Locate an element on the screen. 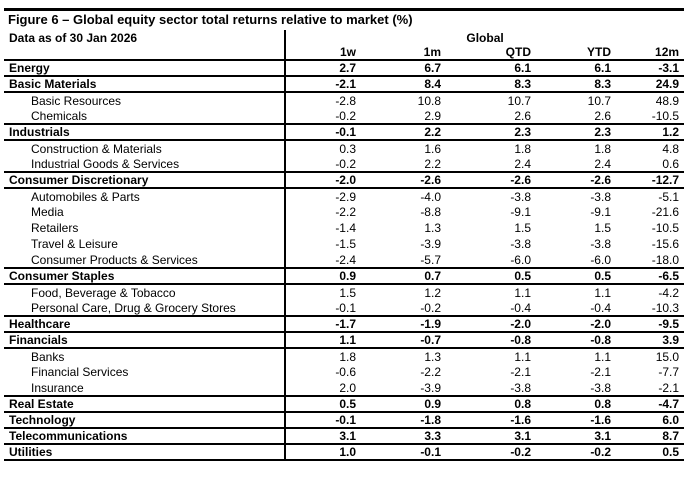 The image size is (688, 493). value-cell: -0.6 is located at coordinates (345, 372).